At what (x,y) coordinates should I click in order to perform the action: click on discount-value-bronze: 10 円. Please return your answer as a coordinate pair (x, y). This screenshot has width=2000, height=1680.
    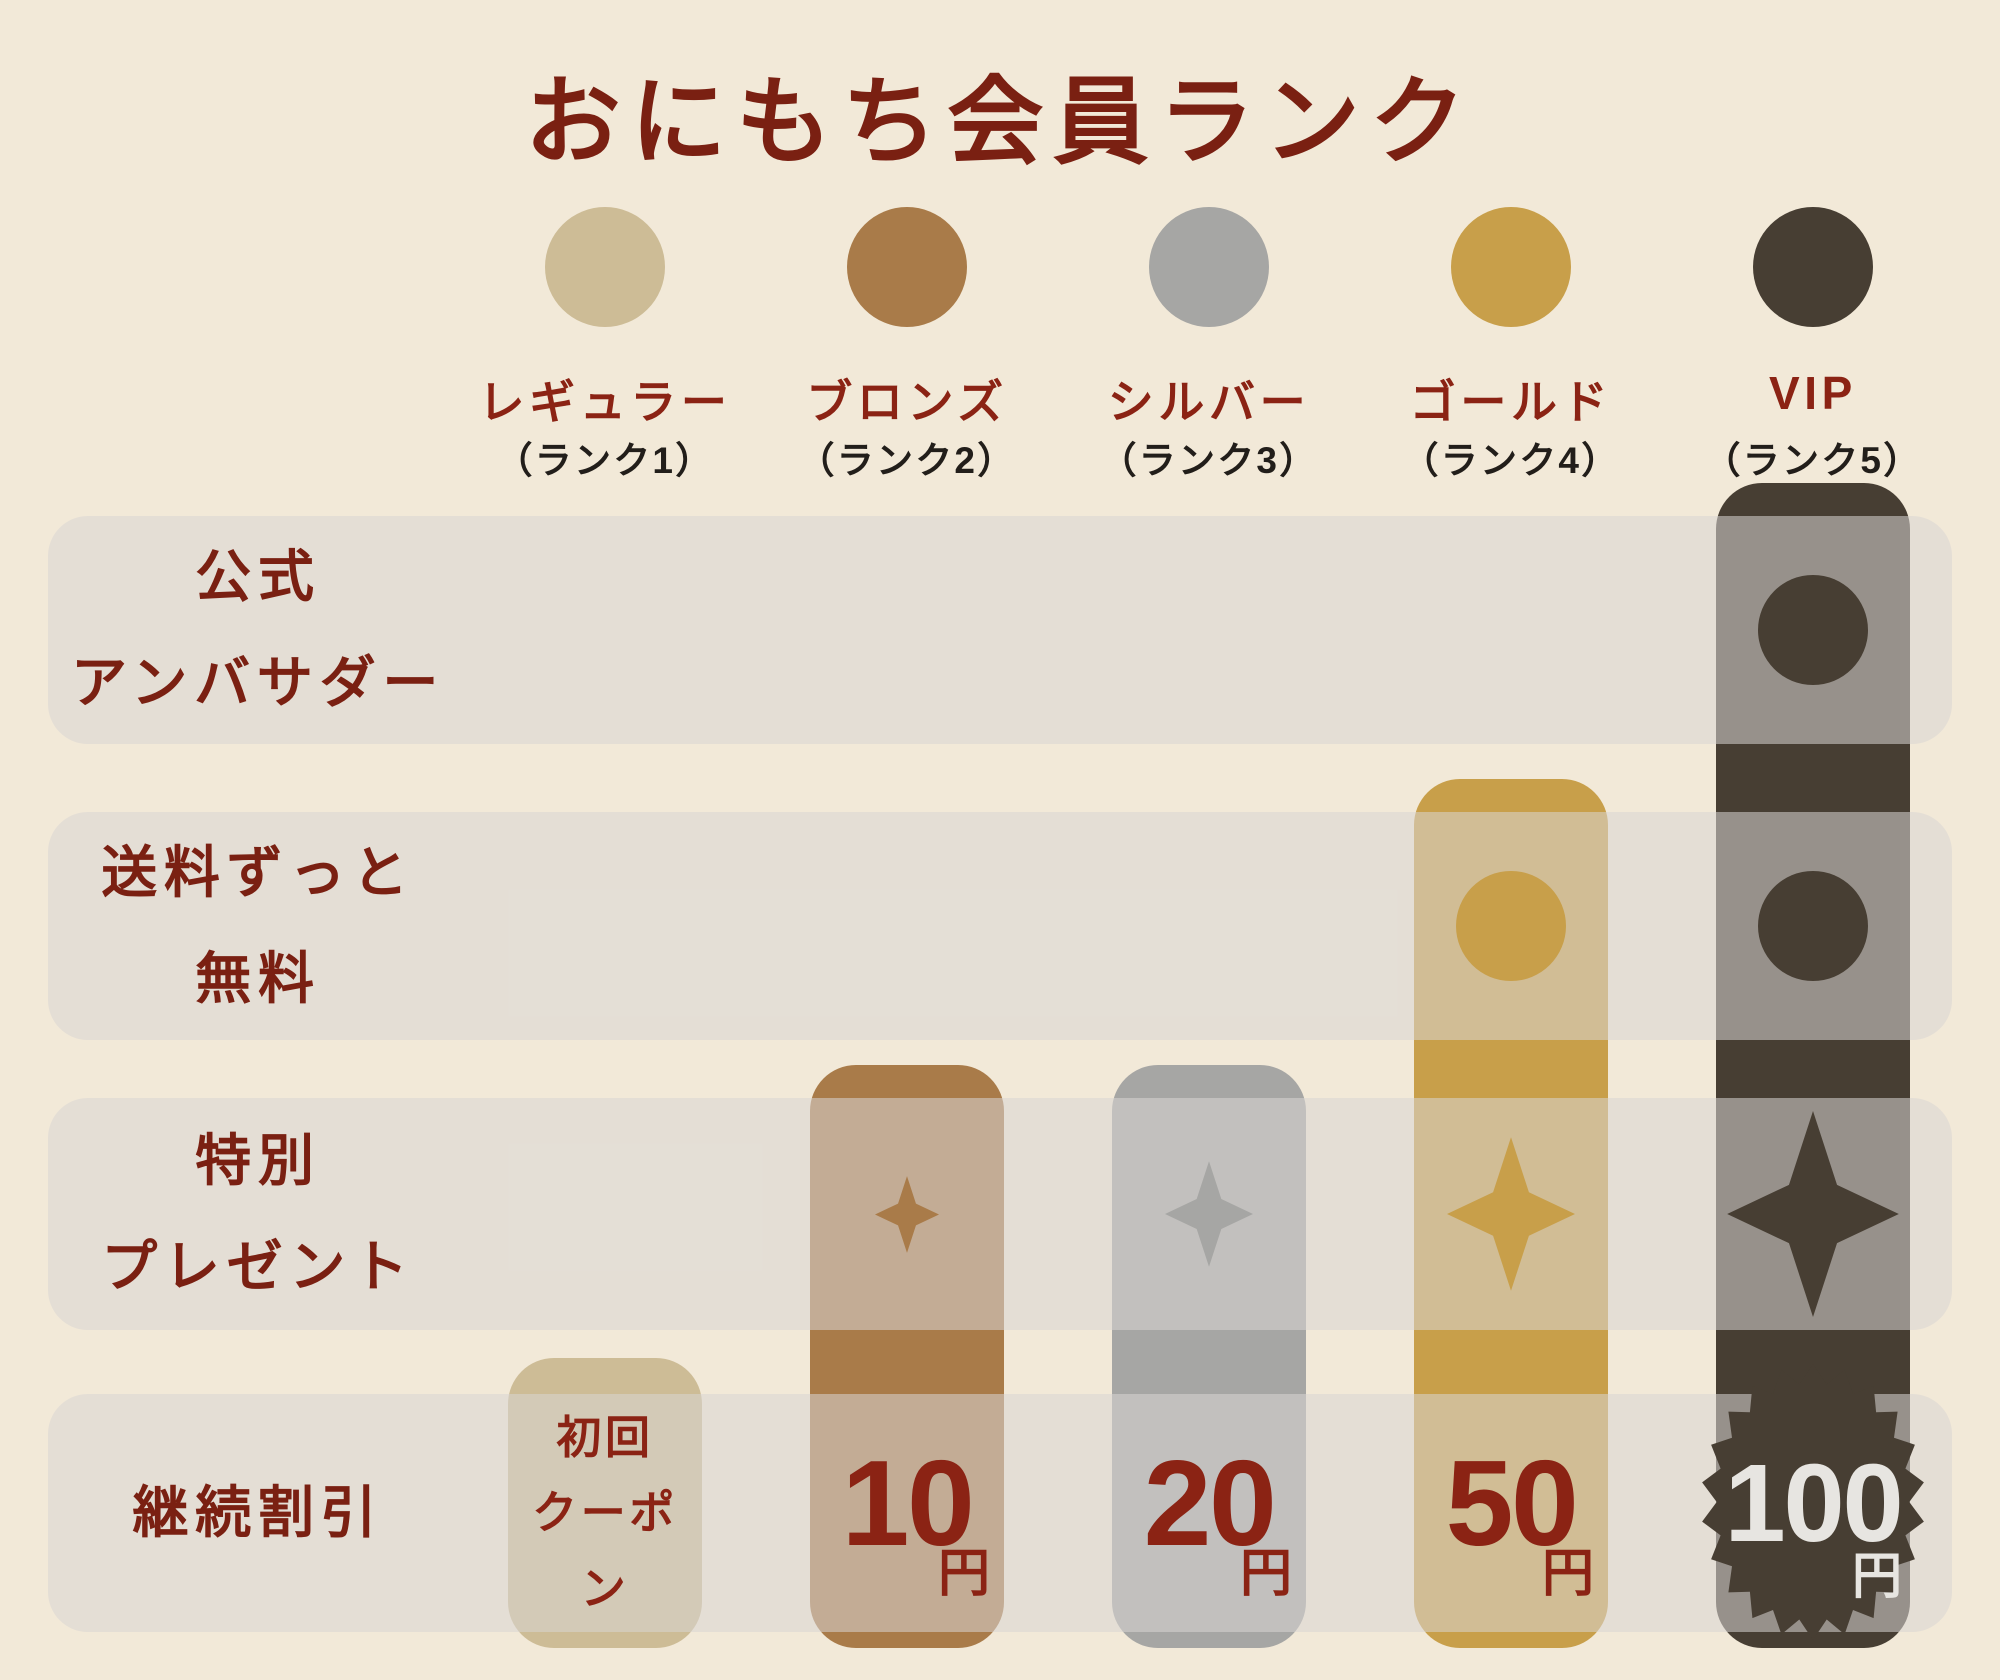
    Looking at the image, I should click on (907, 1513).